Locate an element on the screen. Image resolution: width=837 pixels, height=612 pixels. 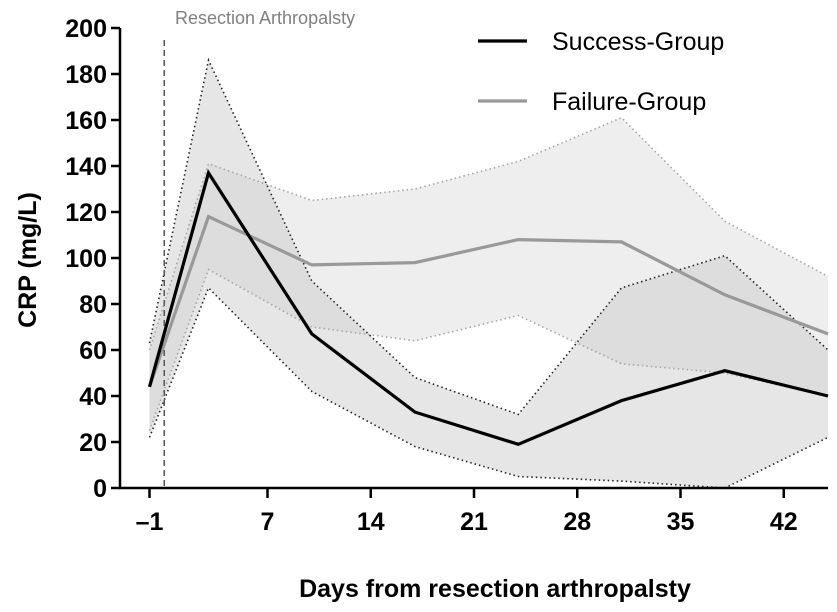
legend: Success-Group Failure-Group is located at coordinates (601, 72).